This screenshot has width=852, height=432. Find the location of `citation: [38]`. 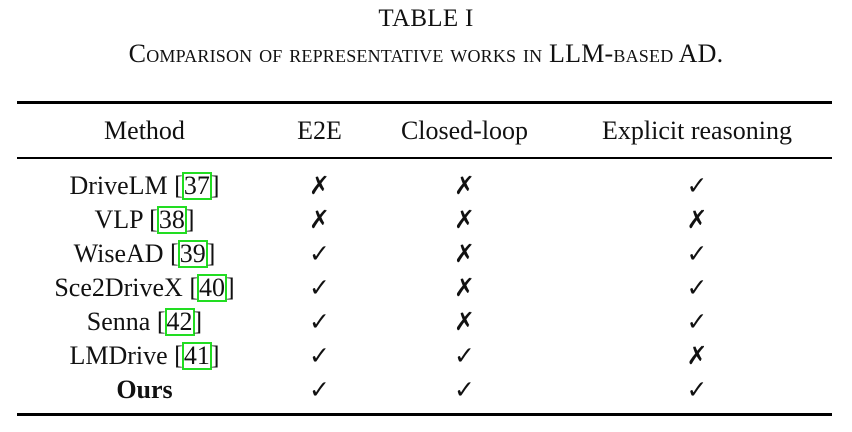

citation: [38] is located at coordinates (172, 219).